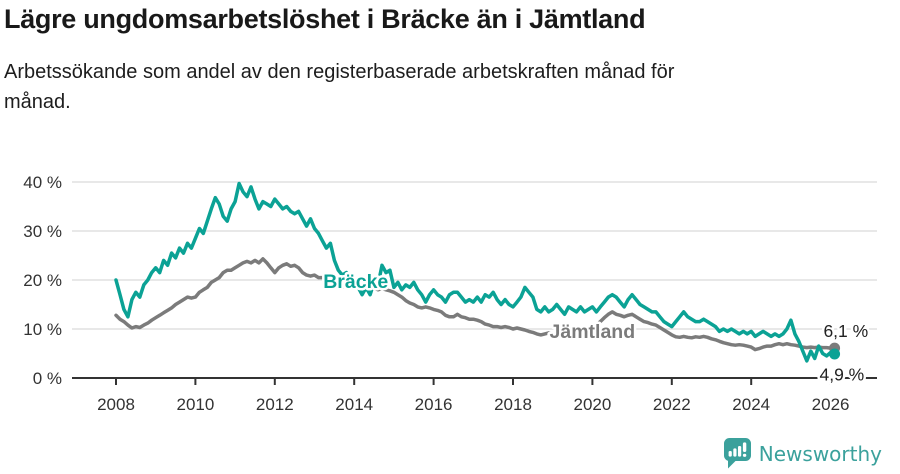 The width and height of the screenshot is (900, 474). Describe the element at coordinates (116, 404) in the screenshot. I see `x-tick-label-2008: 2008` at that location.